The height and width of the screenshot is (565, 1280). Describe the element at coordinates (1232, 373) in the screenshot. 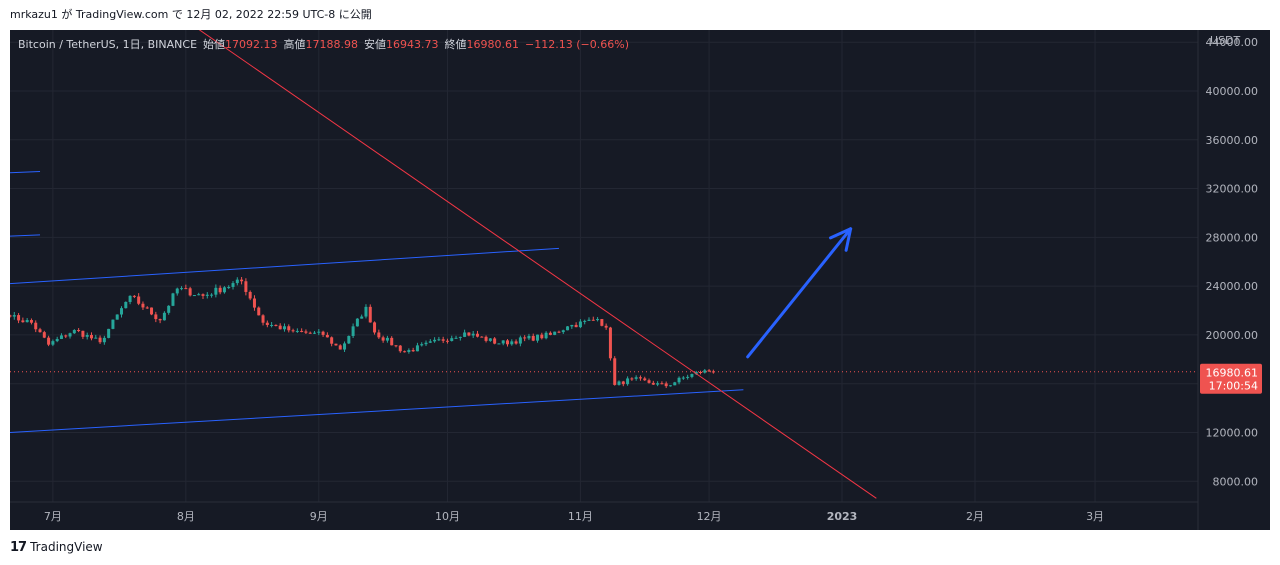

I see `last-price-label: 16980.61` at that location.